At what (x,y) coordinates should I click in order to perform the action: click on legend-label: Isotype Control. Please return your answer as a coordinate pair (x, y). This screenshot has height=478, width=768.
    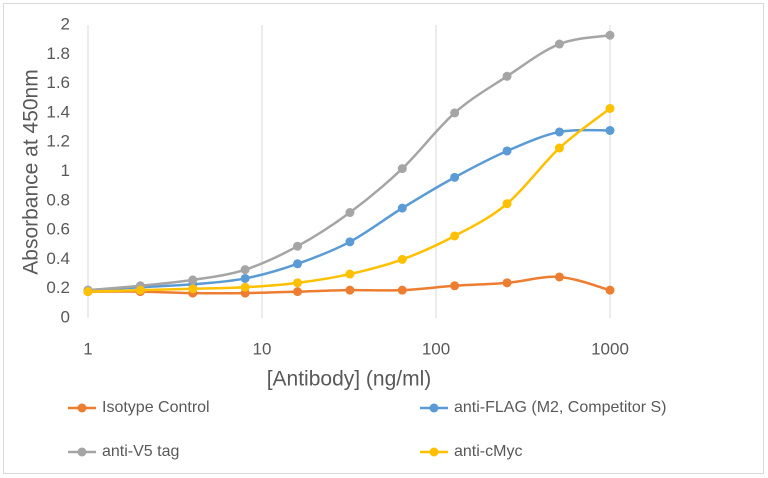
    Looking at the image, I should click on (156, 407).